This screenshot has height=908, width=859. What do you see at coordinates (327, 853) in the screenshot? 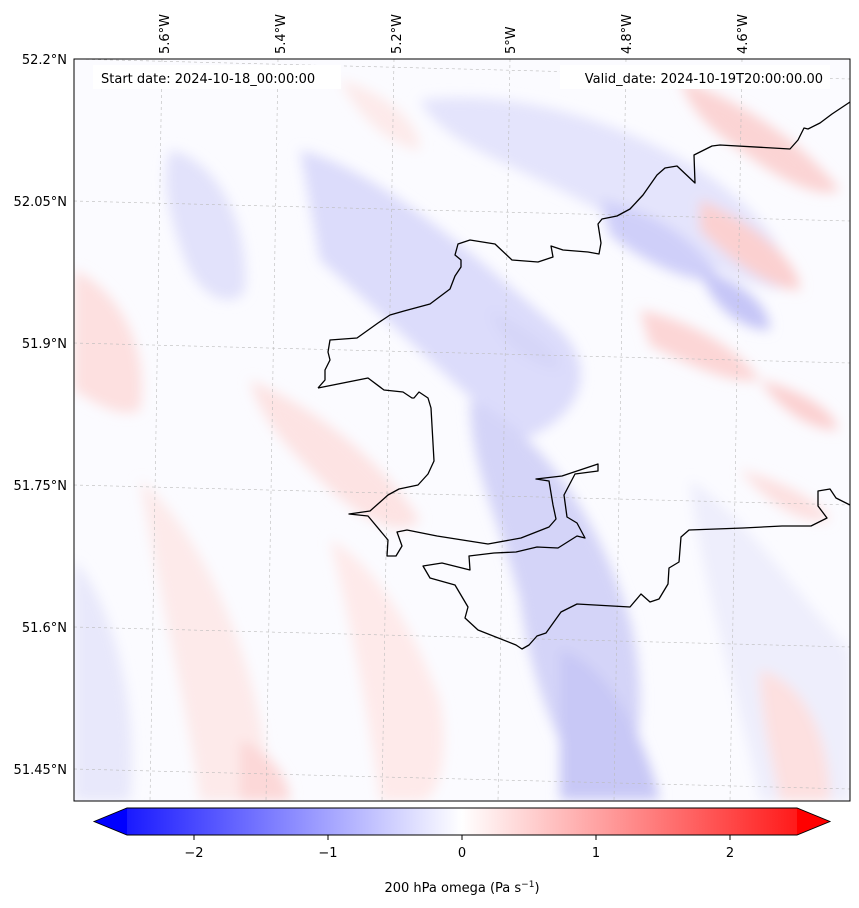
I see `colorbar-tick-label: −1` at bounding box center [327, 853].